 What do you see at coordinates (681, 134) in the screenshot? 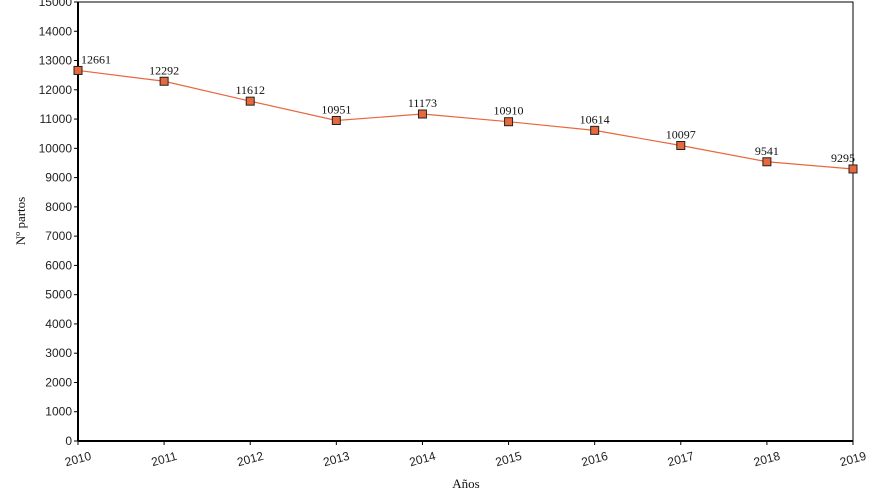
I see `data-label: 10097` at bounding box center [681, 134].